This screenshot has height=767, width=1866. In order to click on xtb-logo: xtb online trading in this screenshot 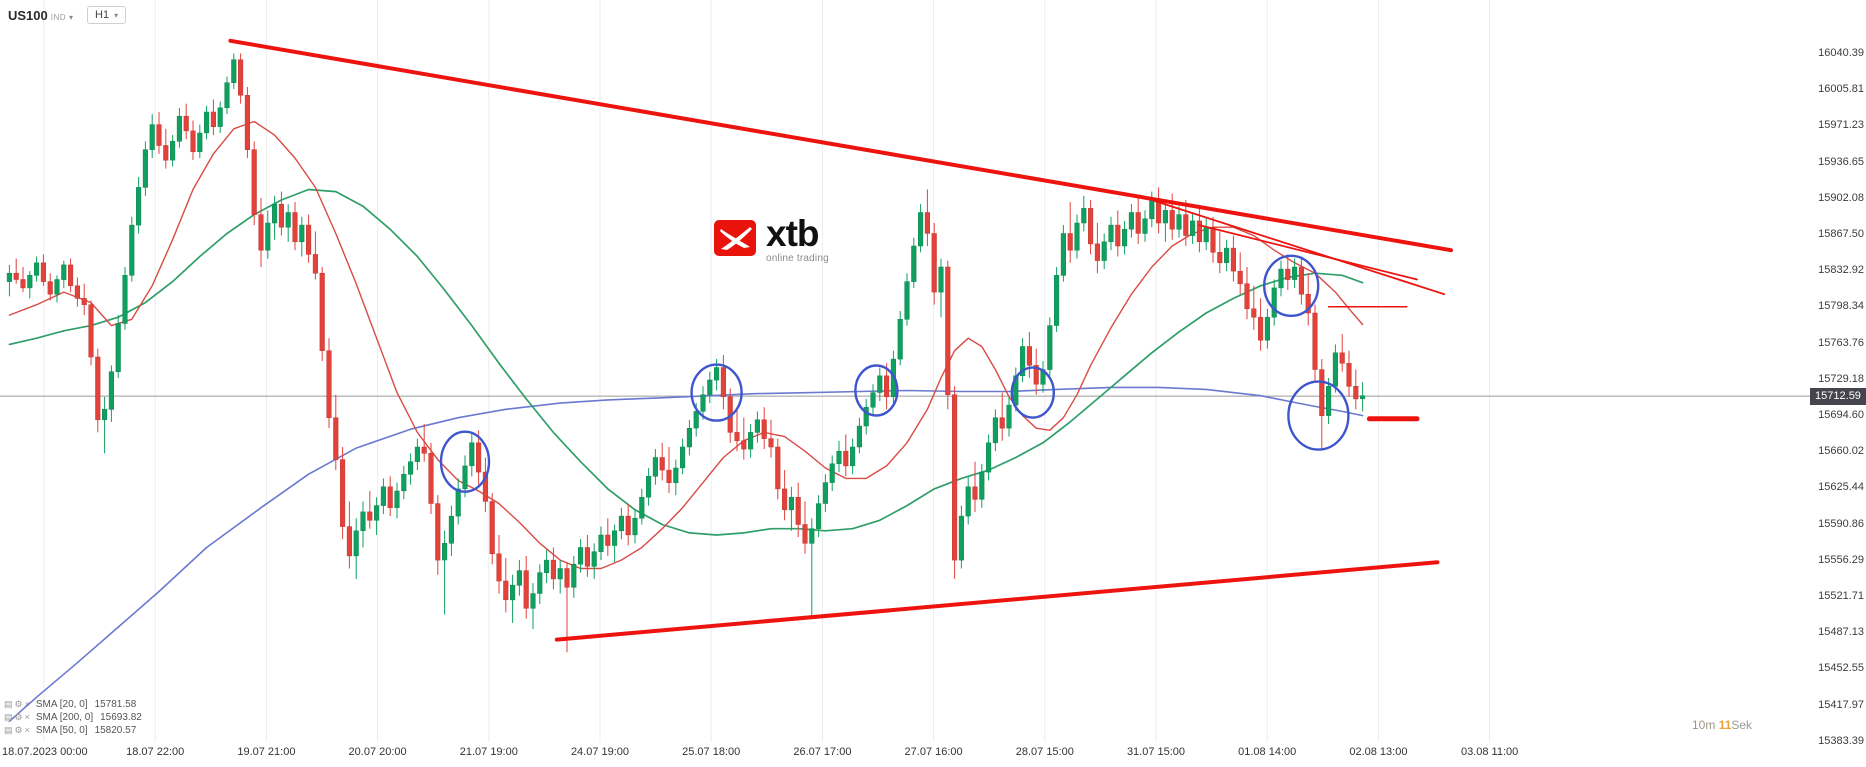, I will do `click(771, 239)`.